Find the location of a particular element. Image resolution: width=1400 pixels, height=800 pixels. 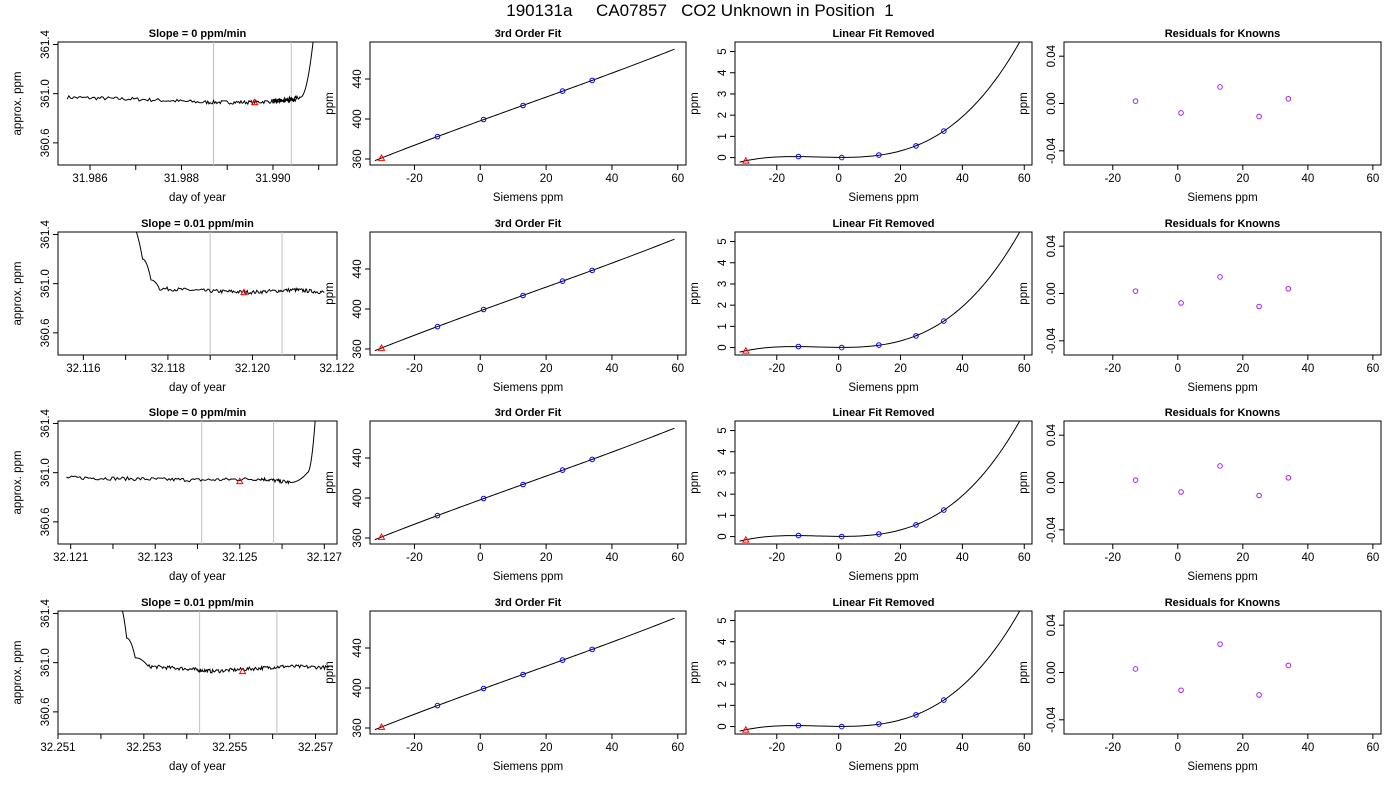

x-axis-label: day of year is located at coordinates (197, 767).